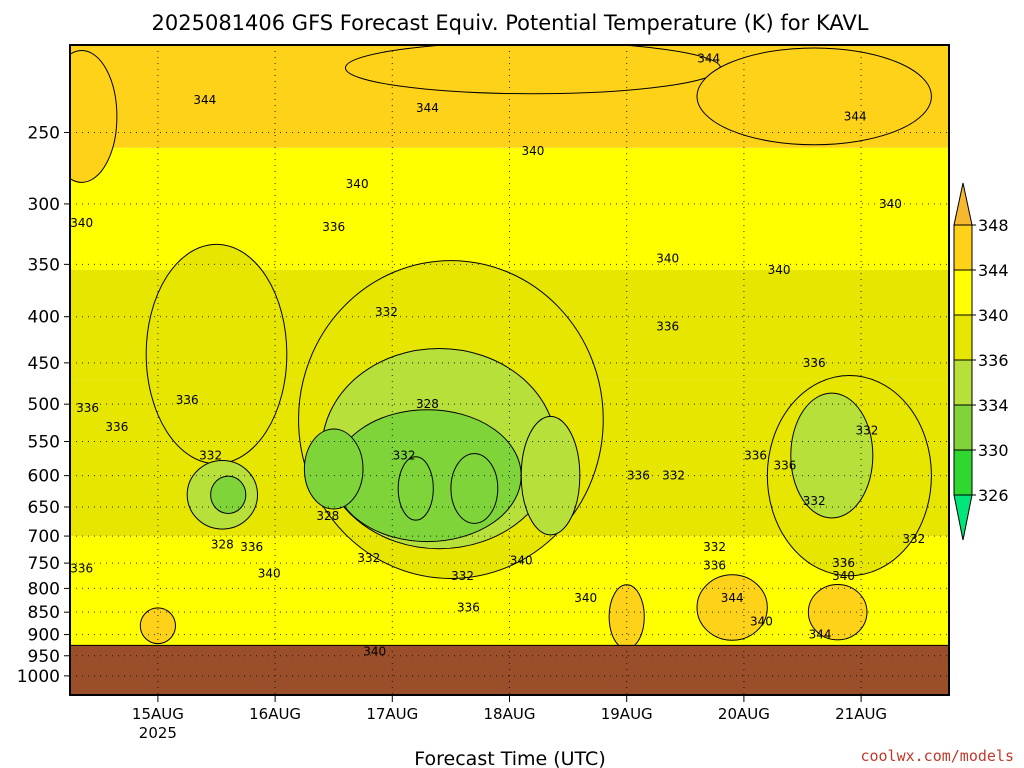  I want to click on colorbar-label: 348, so click(993, 225).